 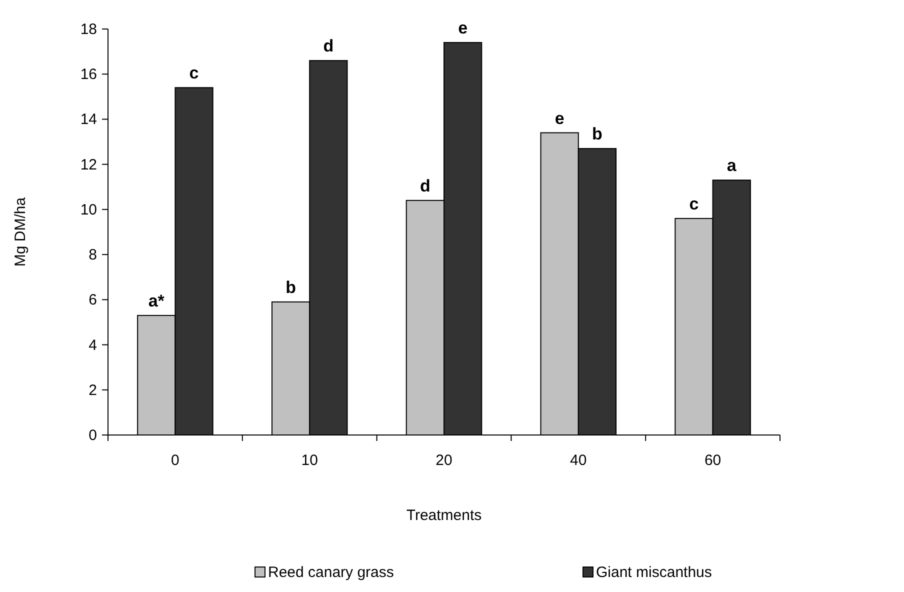 What do you see at coordinates (175, 460) in the screenshot?
I see `x-tick-label: 0` at bounding box center [175, 460].